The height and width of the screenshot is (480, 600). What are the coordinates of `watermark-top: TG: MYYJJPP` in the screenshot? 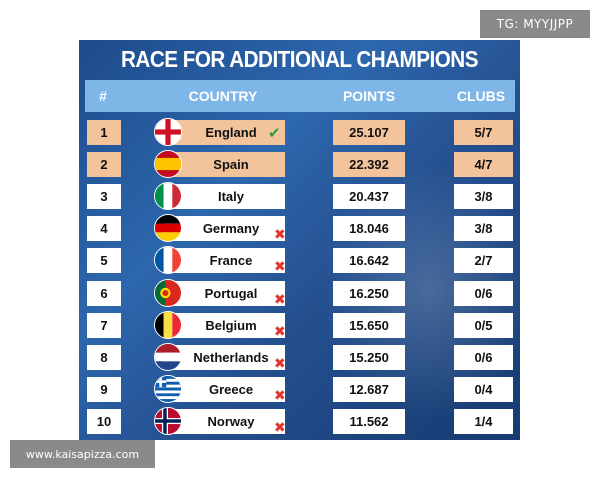 It's located at (535, 24).